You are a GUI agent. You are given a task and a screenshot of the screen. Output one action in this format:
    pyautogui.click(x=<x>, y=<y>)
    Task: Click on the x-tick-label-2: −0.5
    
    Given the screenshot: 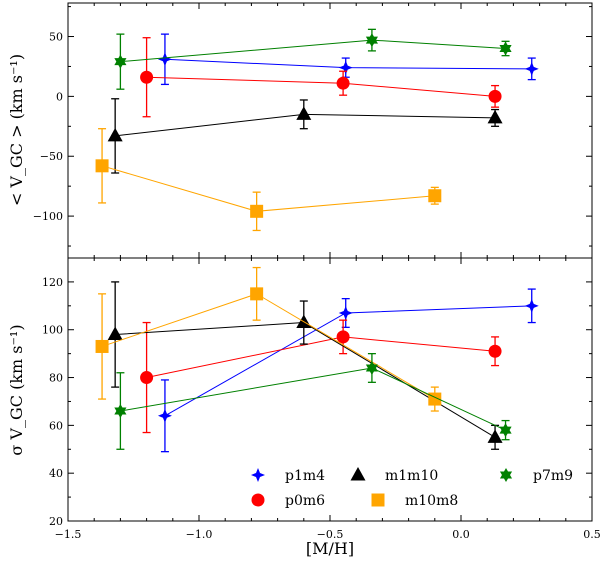 What is the action you would take?
    pyautogui.click(x=330, y=534)
    